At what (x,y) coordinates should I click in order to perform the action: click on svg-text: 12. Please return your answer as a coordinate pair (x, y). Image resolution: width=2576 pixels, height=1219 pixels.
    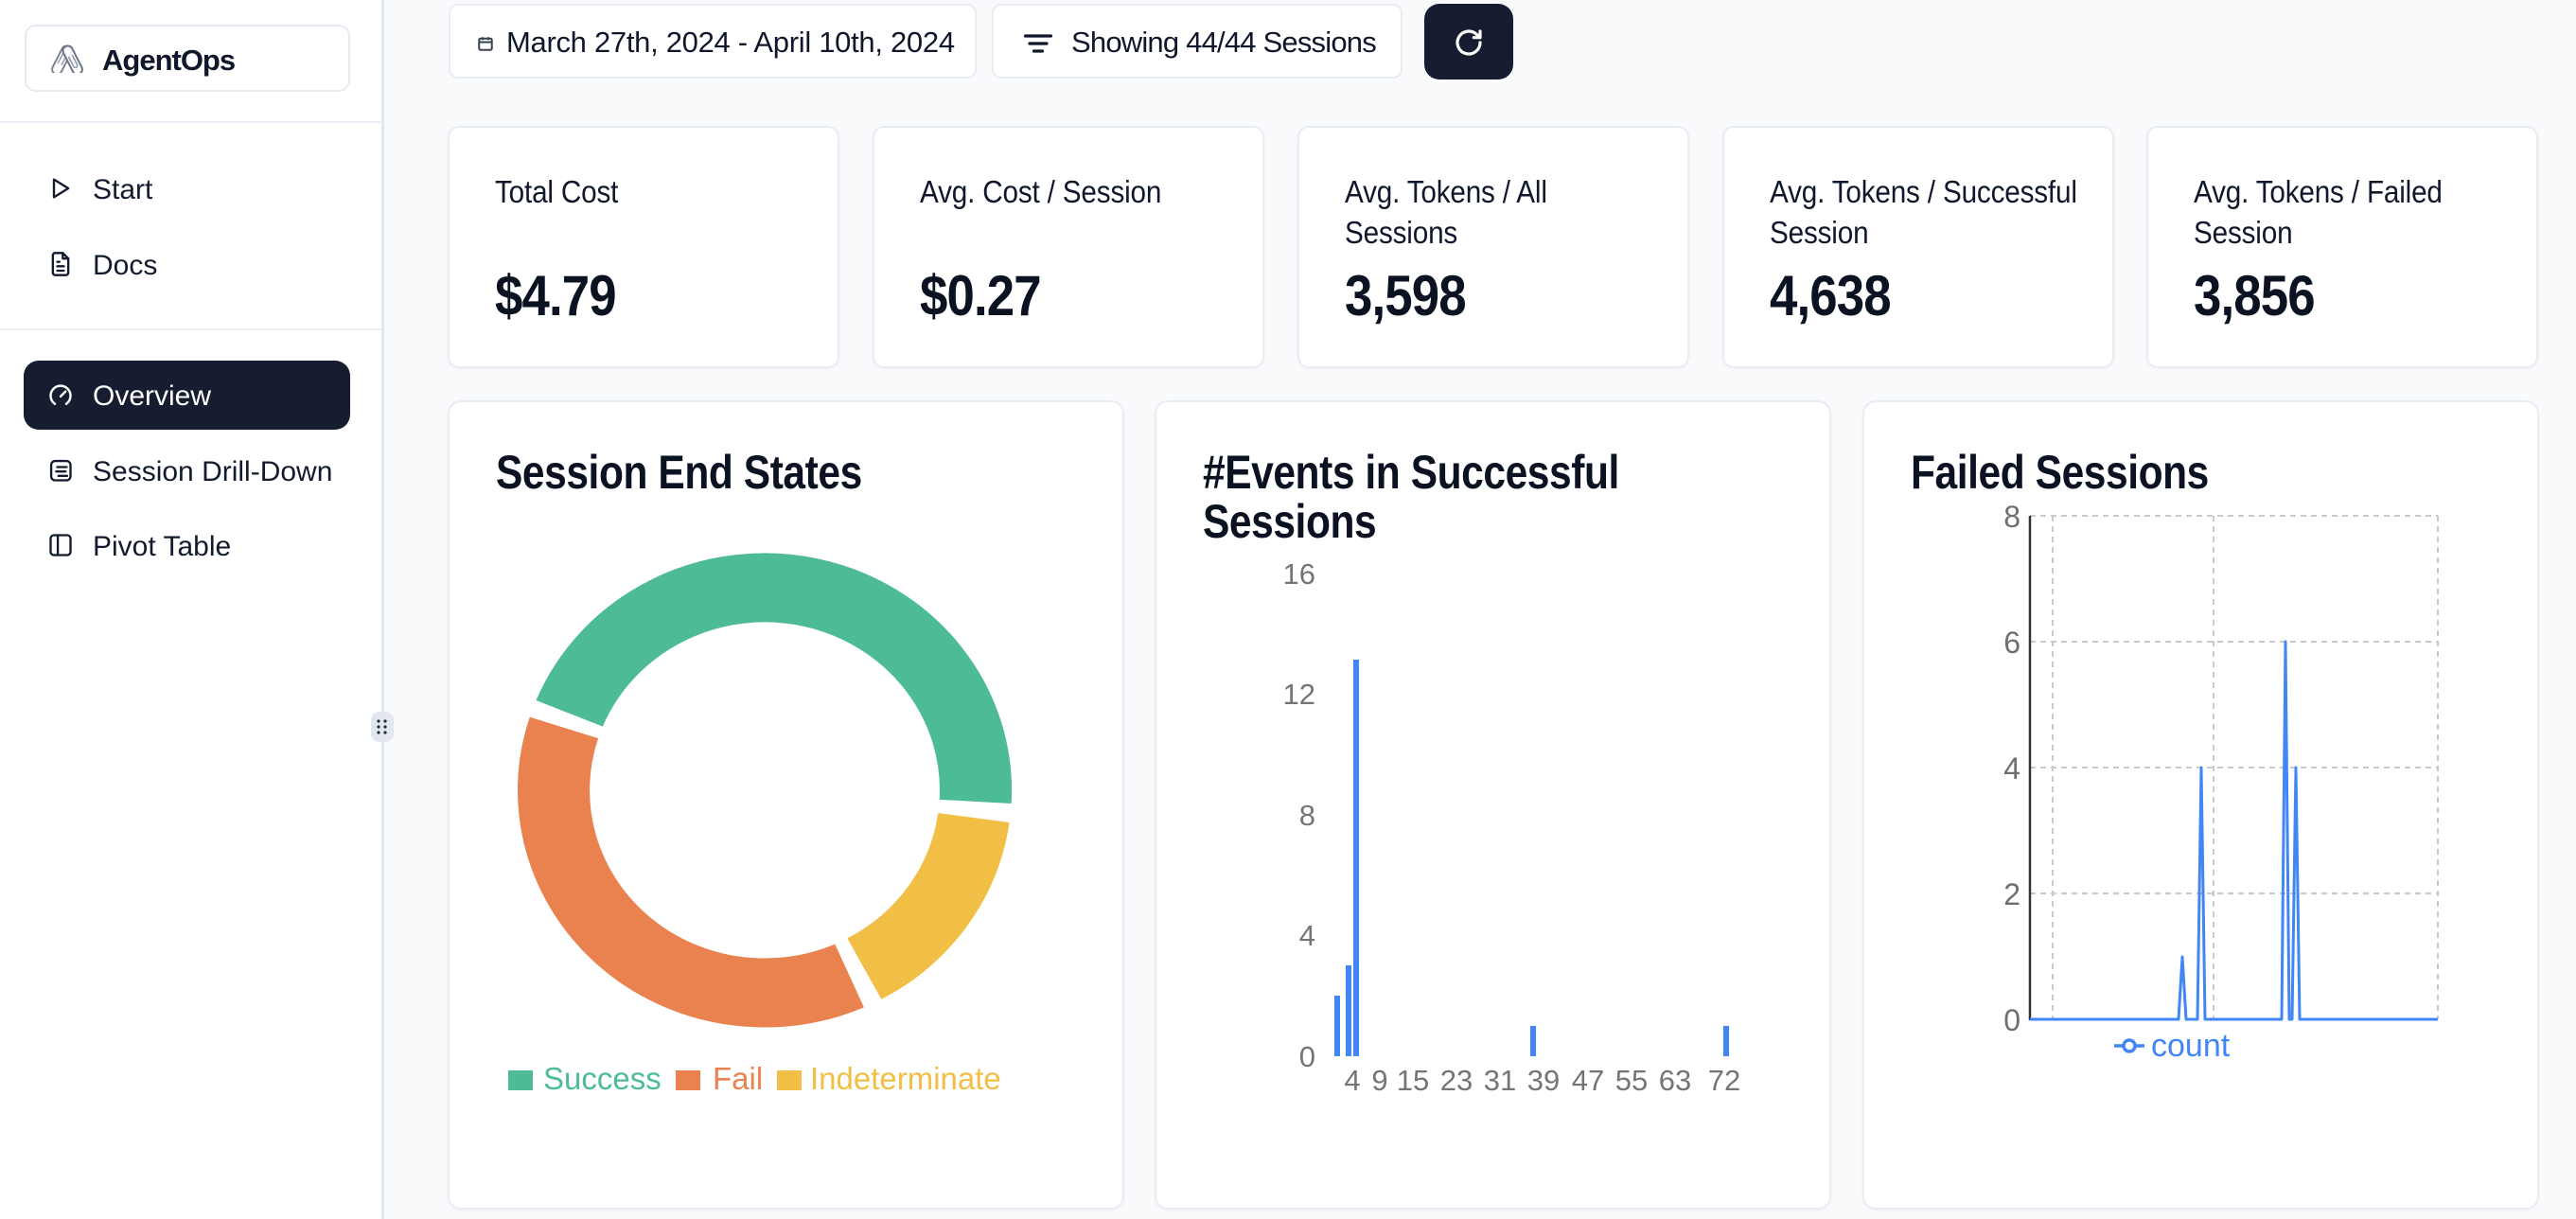
    Looking at the image, I should click on (1299, 694).